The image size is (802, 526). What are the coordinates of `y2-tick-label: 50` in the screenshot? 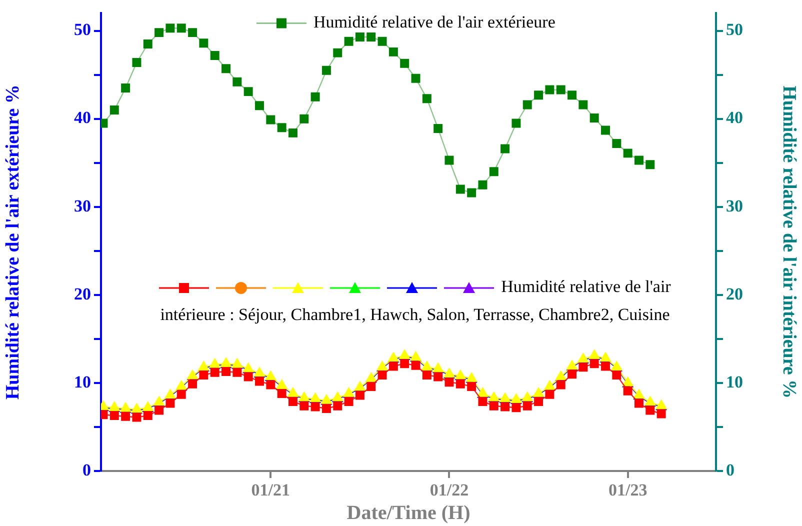 It's located at (734, 30).